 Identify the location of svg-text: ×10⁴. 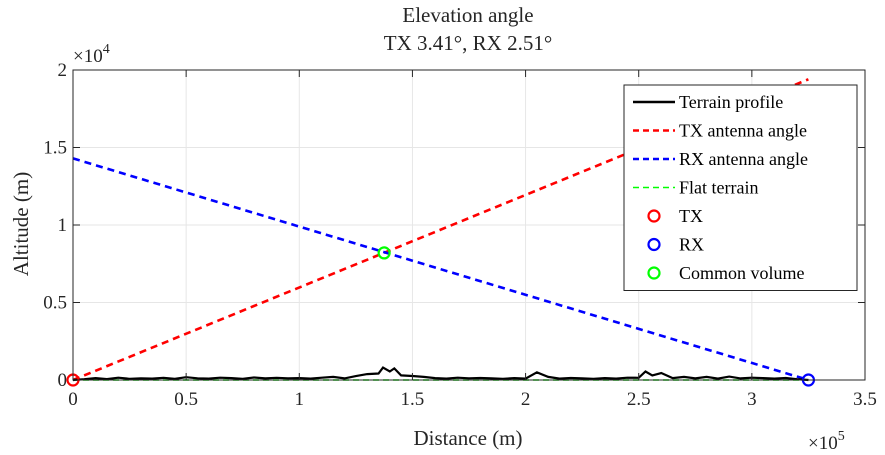
(91, 54).